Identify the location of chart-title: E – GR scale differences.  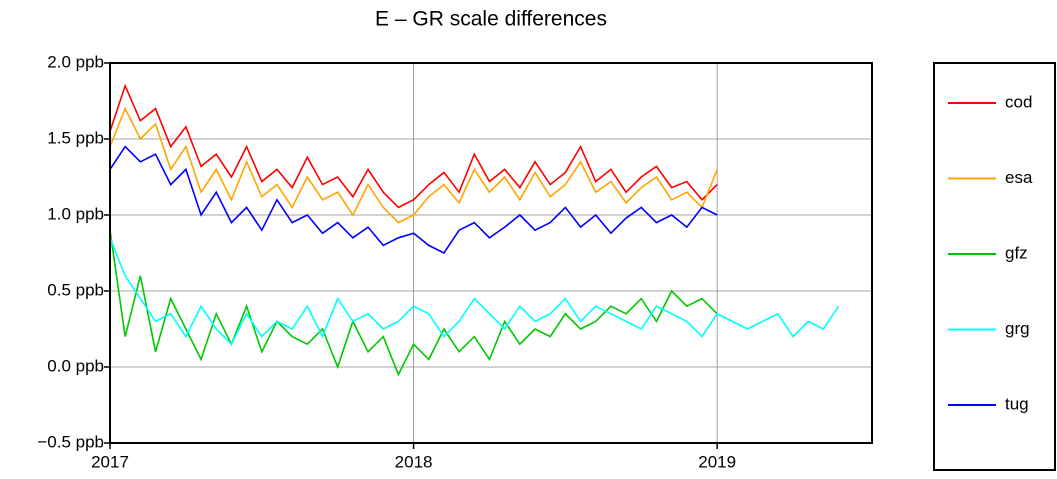
(491, 19).